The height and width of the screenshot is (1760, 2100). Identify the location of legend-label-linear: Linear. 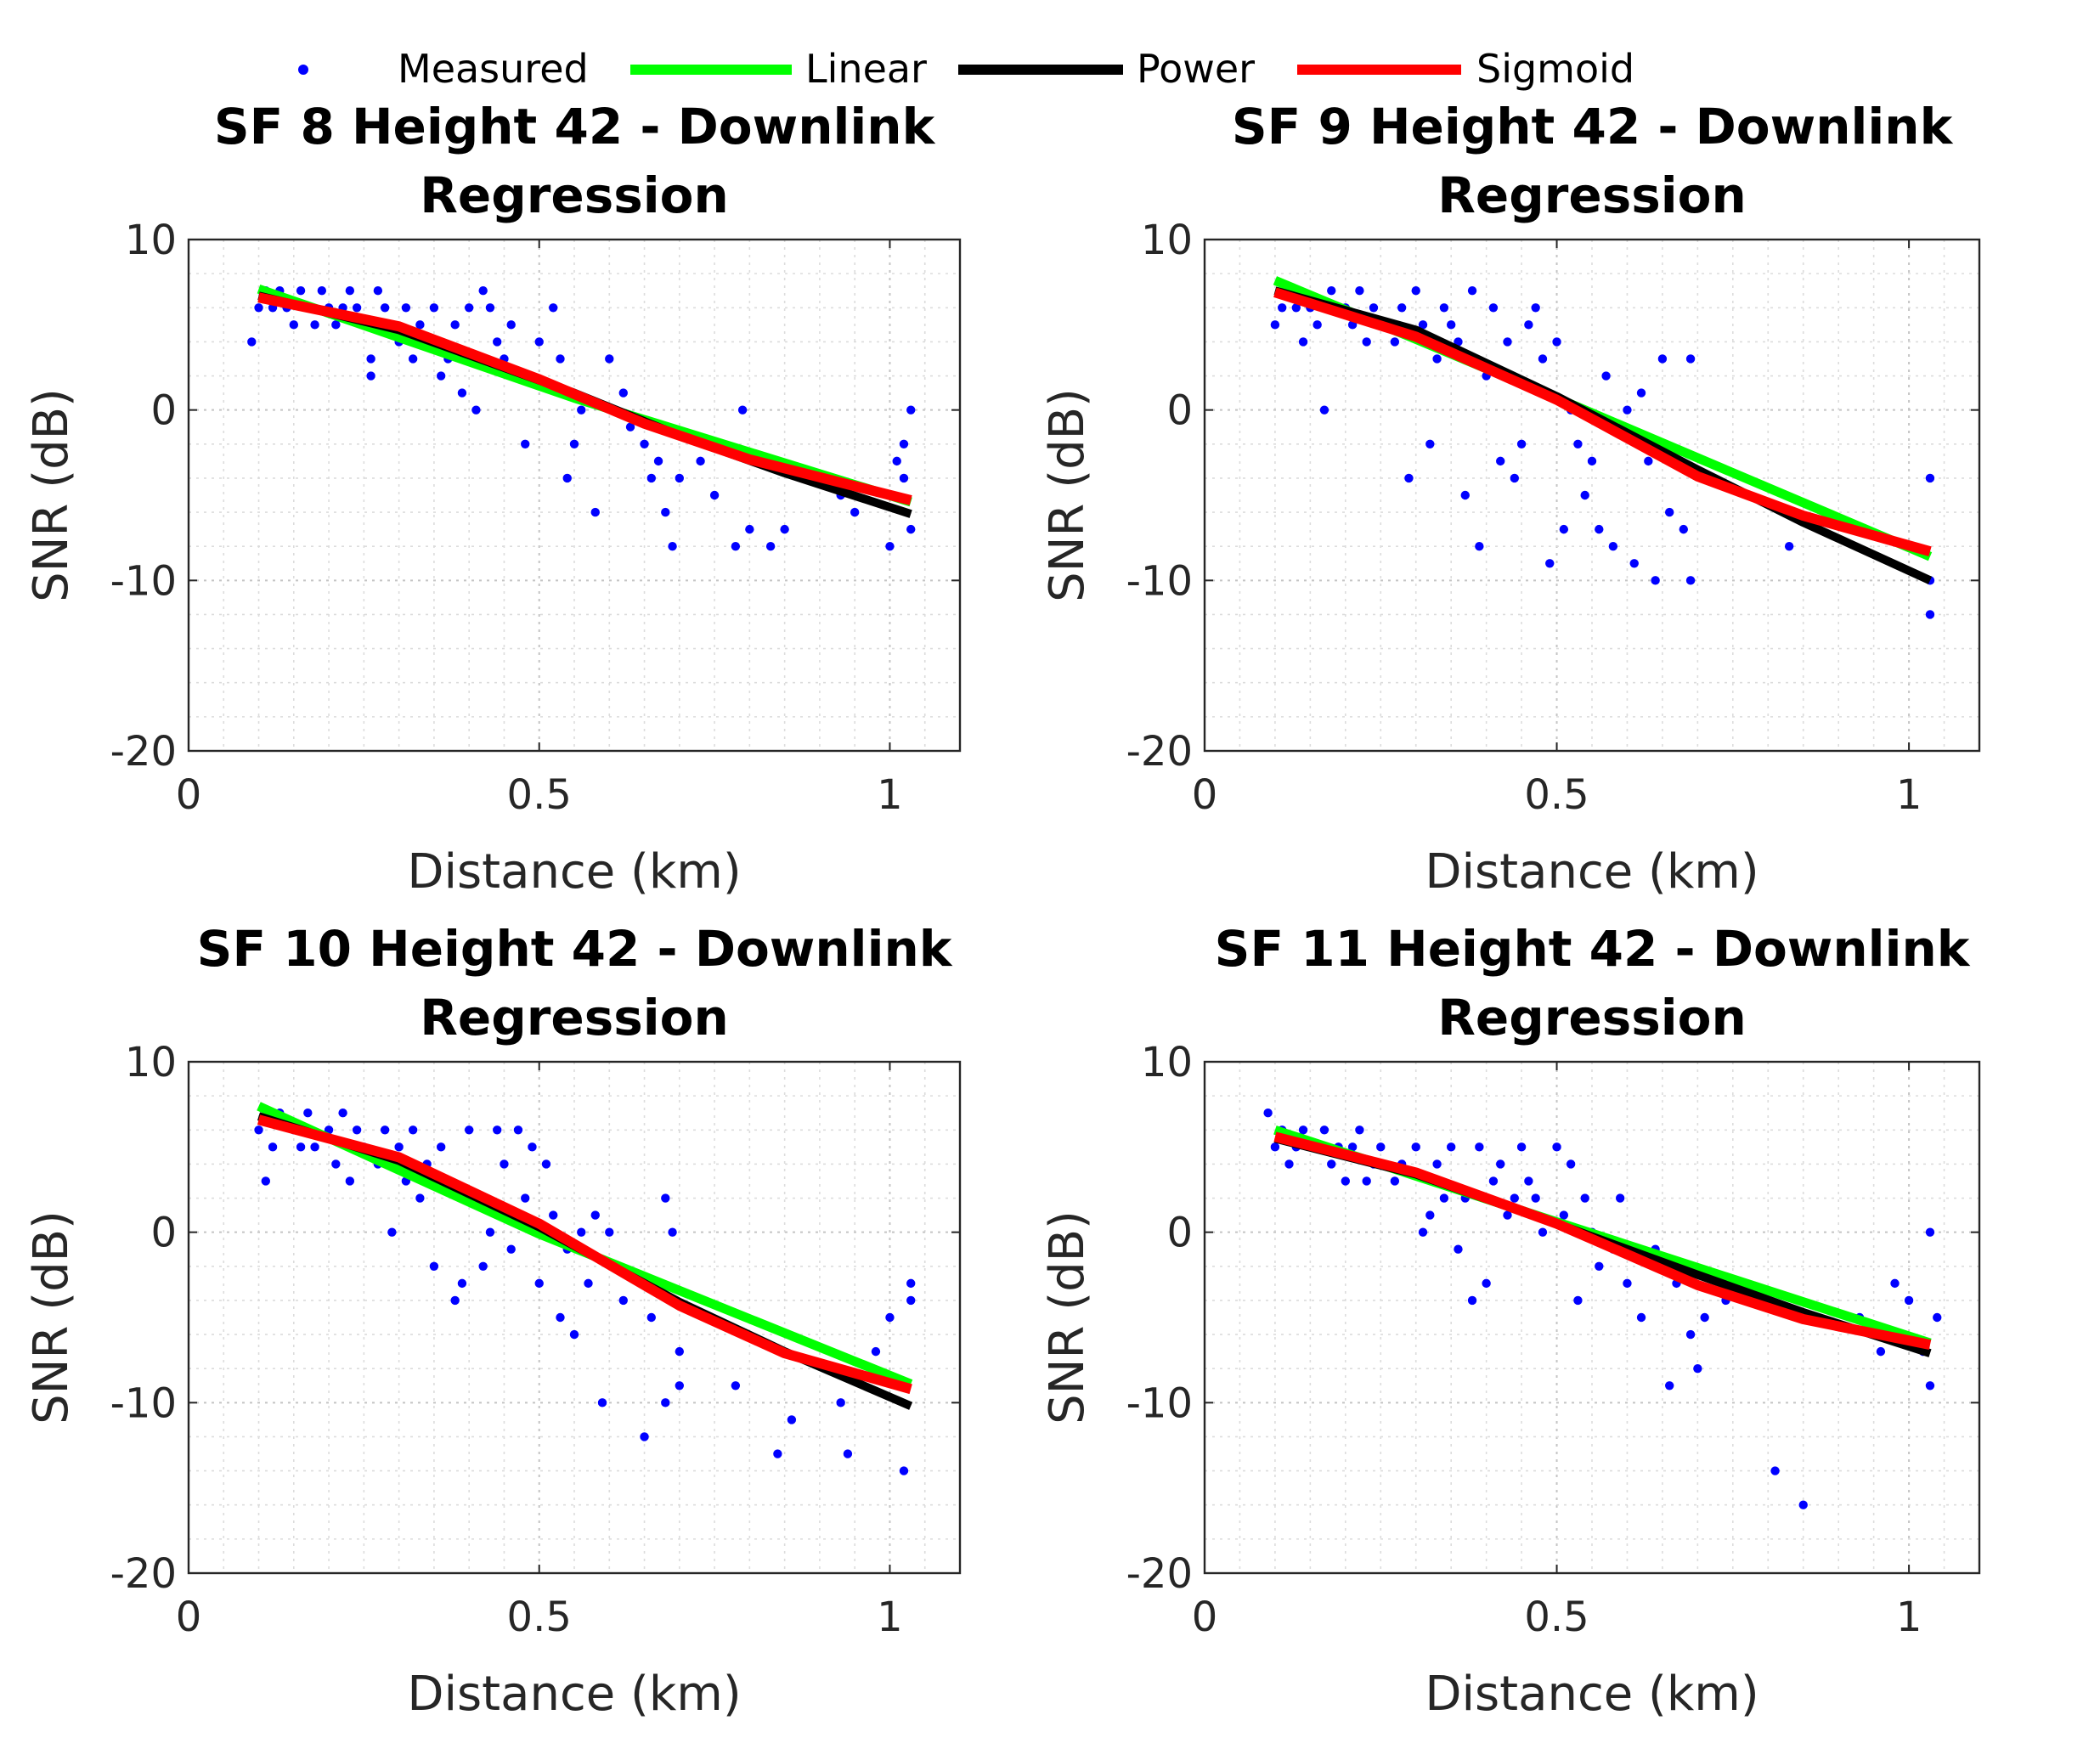
(866, 69).